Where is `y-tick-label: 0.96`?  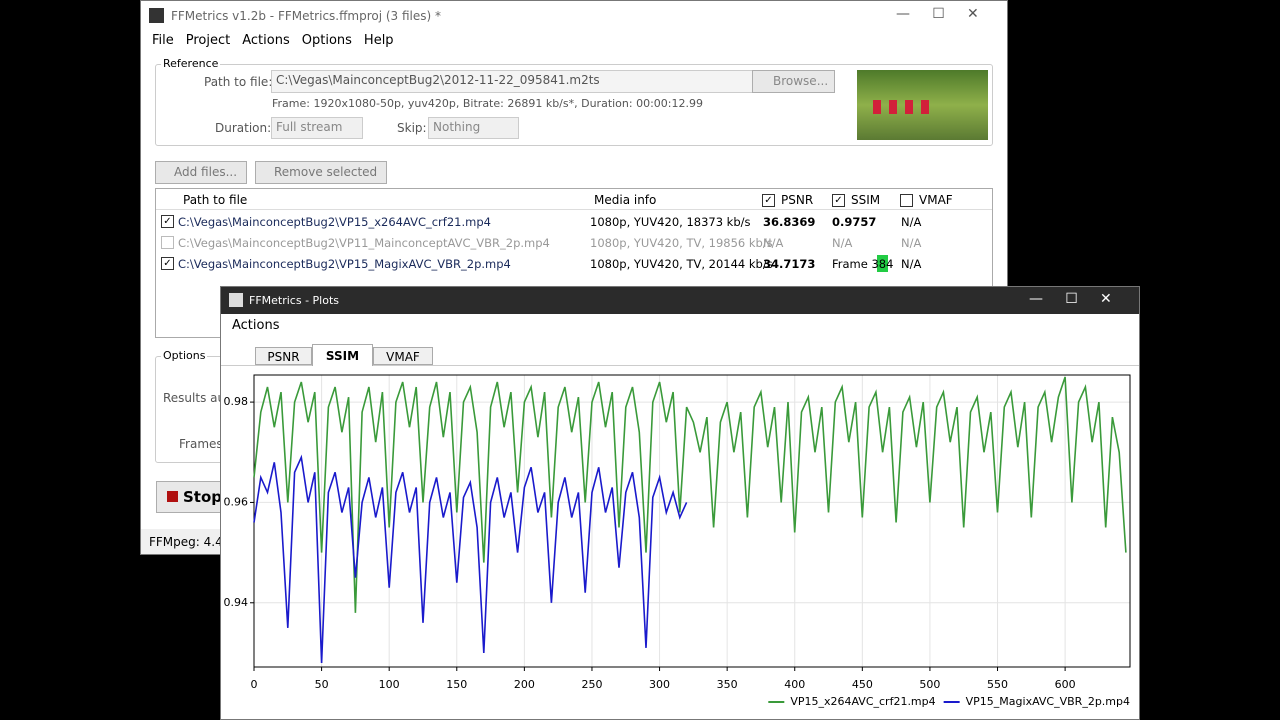
y-tick-label: 0.96 is located at coordinates (236, 501).